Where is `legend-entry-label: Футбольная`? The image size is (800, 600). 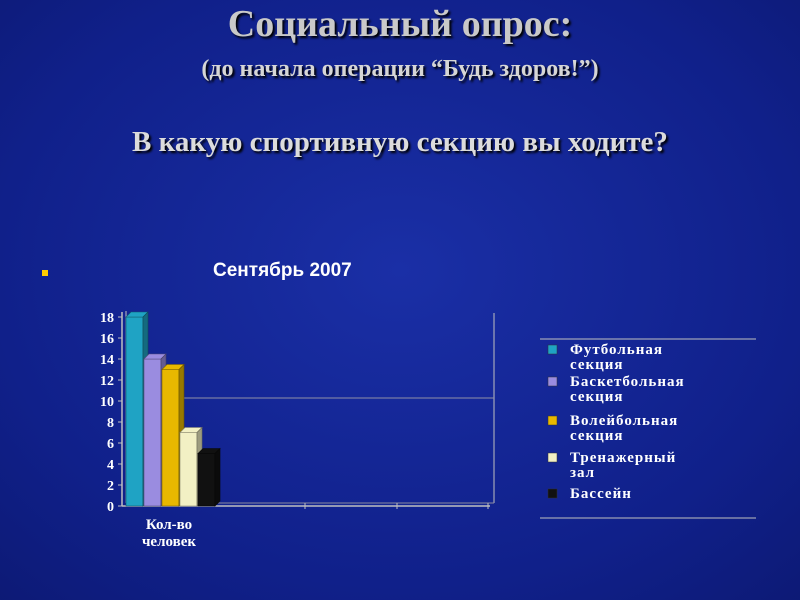
legend-entry-label: Футбольная is located at coordinates (616, 350).